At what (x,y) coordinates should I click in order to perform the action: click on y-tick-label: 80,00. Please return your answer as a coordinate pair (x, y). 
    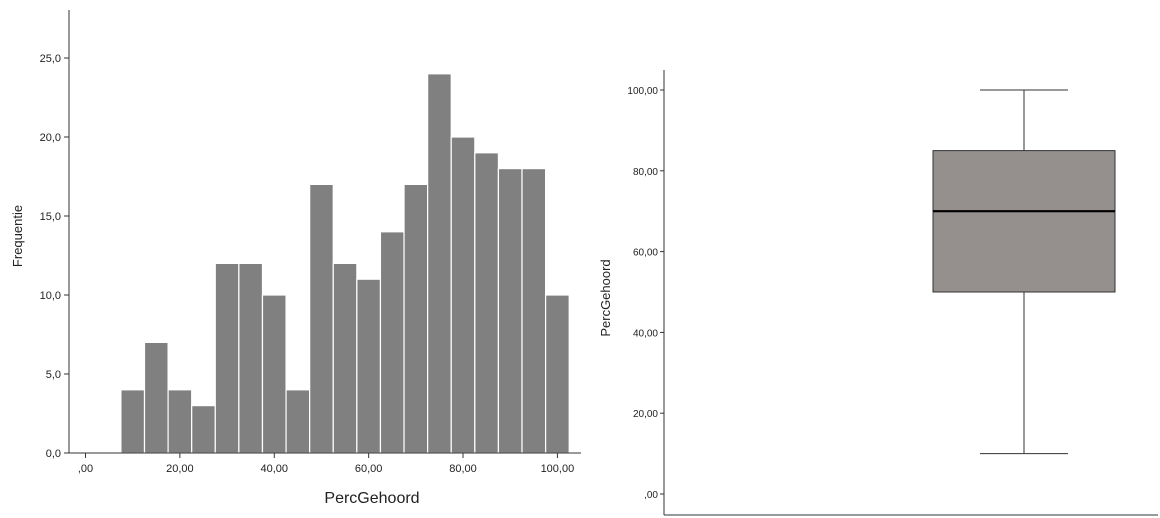
    Looking at the image, I should click on (645, 172).